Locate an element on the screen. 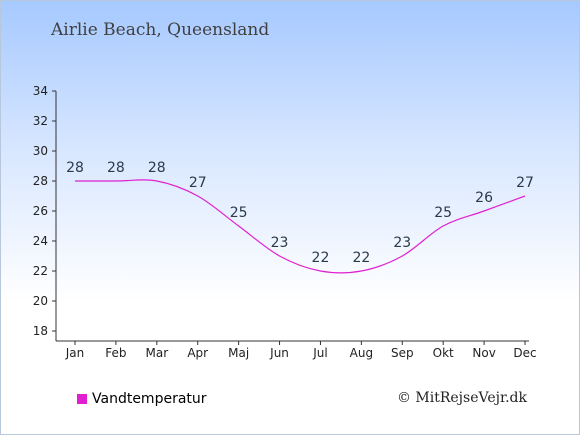 The image size is (580, 435). x-tick-label: Aug is located at coordinates (361, 353).